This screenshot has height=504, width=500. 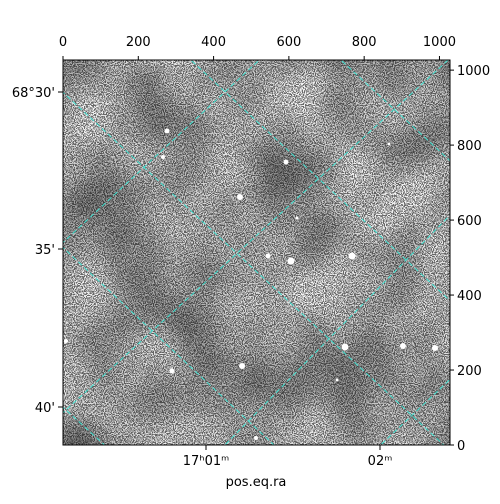 What do you see at coordinates (45, 250) in the screenshot?
I see `dec-tick-label: 35'` at bounding box center [45, 250].